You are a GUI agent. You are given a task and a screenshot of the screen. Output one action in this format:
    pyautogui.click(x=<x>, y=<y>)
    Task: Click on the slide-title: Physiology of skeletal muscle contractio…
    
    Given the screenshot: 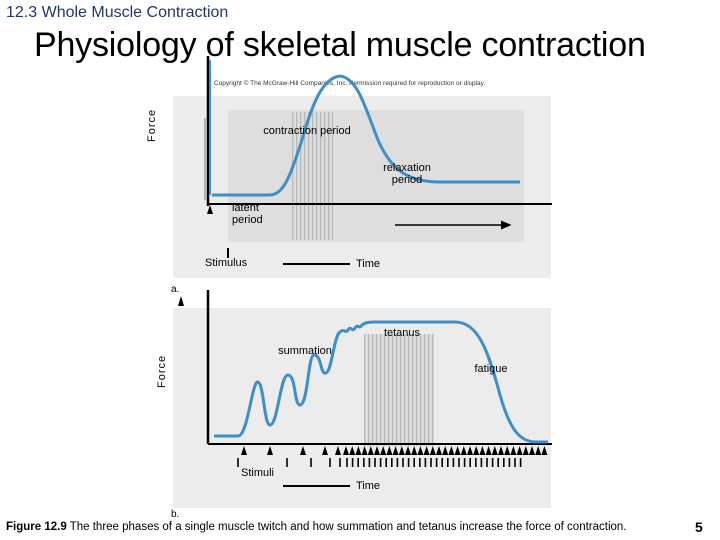 What is the action you would take?
    pyautogui.click(x=340, y=45)
    